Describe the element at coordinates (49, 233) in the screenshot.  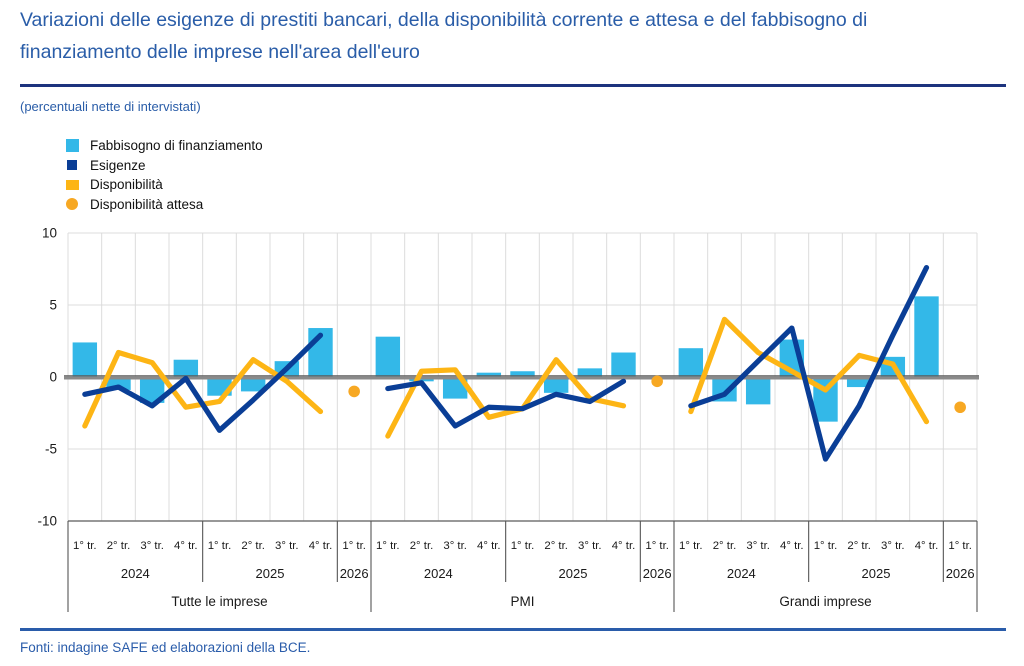
I see `y-tick-label: 10` at that location.